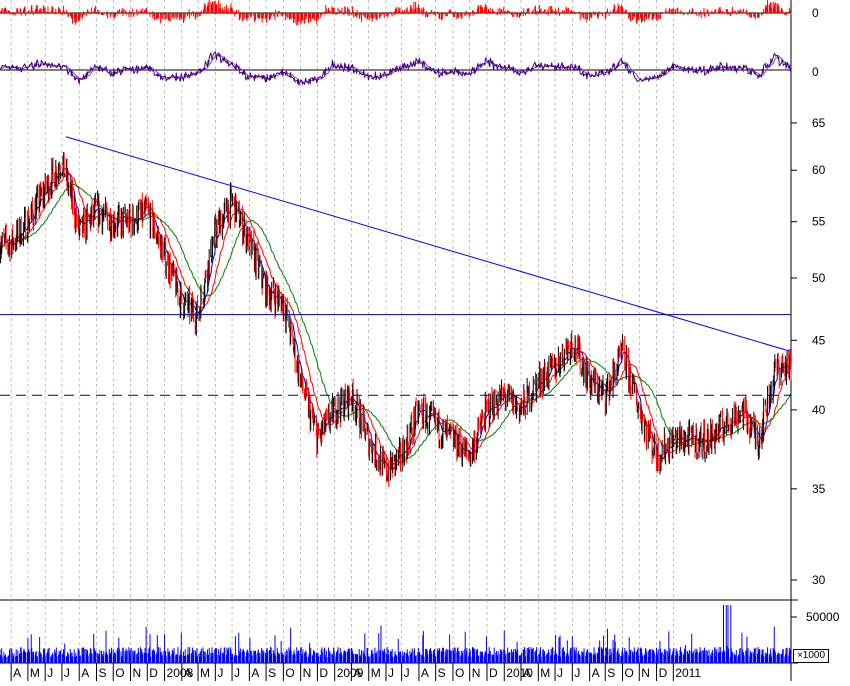 Image resolution: width=850 pixels, height=686 pixels. I want to click on price-tick-label: 45, so click(819, 340).